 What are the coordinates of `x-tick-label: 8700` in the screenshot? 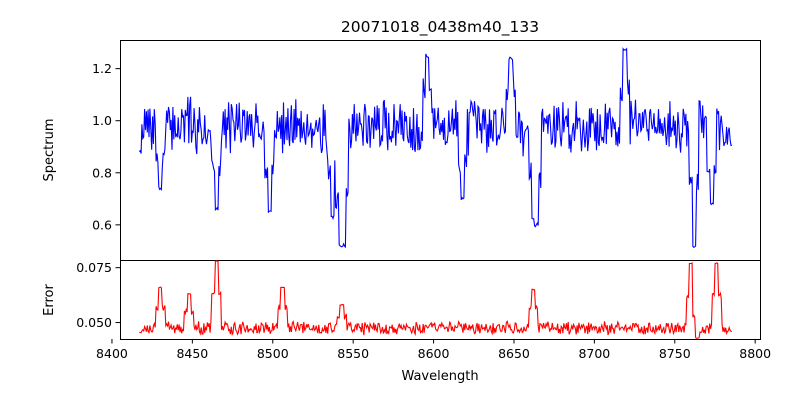 It's located at (594, 353).